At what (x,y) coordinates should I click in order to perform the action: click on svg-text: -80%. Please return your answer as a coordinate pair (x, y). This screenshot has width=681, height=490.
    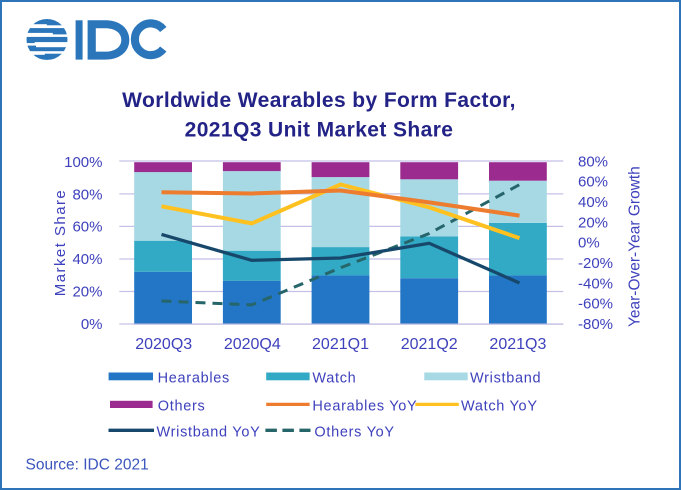
    Looking at the image, I should click on (595, 324).